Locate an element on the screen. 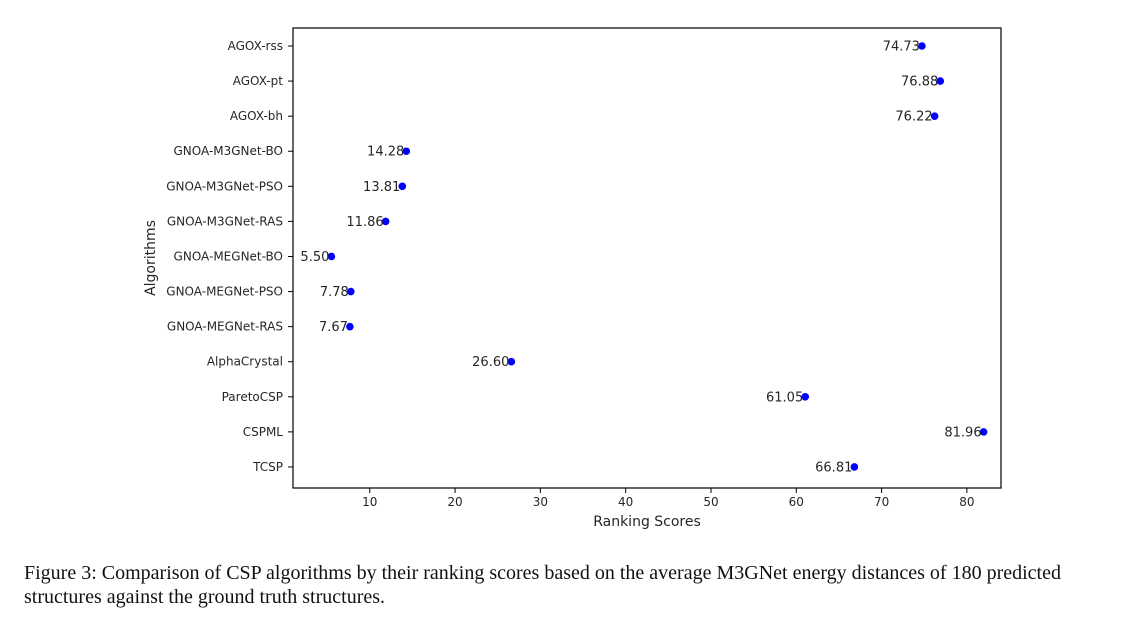 Image resolution: width=1144 pixels, height=618 pixels. data-label: 11.86 is located at coordinates (364, 222).